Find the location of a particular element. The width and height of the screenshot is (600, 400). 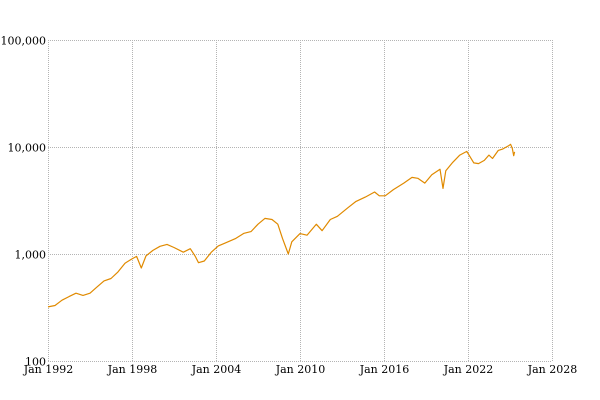

y-tick-label: 1,000 is located at coordinates (31, 255).